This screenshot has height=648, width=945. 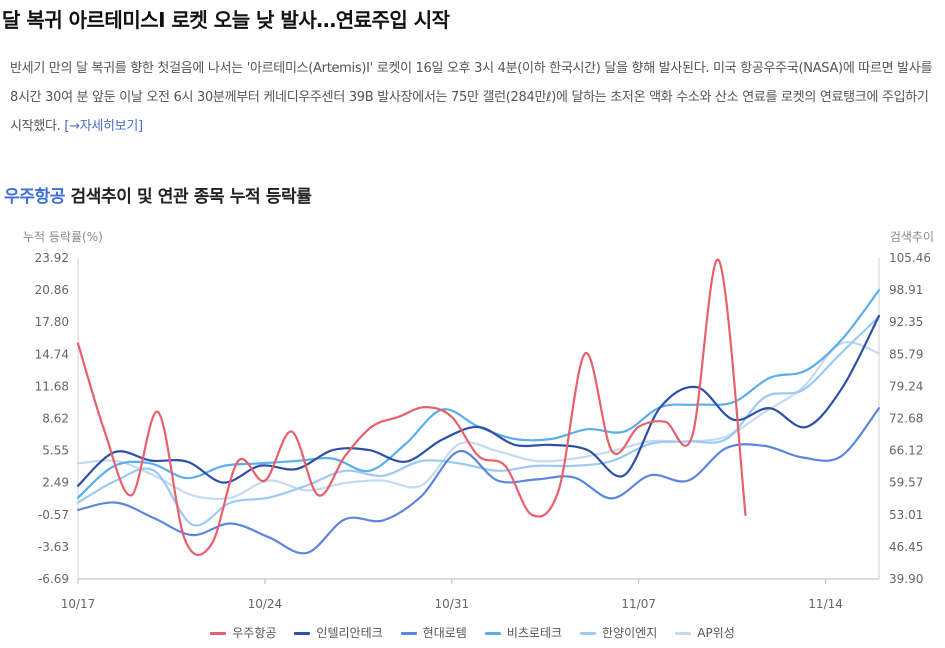 I want to click on left-tick-label: -3.63, so click(x=53, y=547).